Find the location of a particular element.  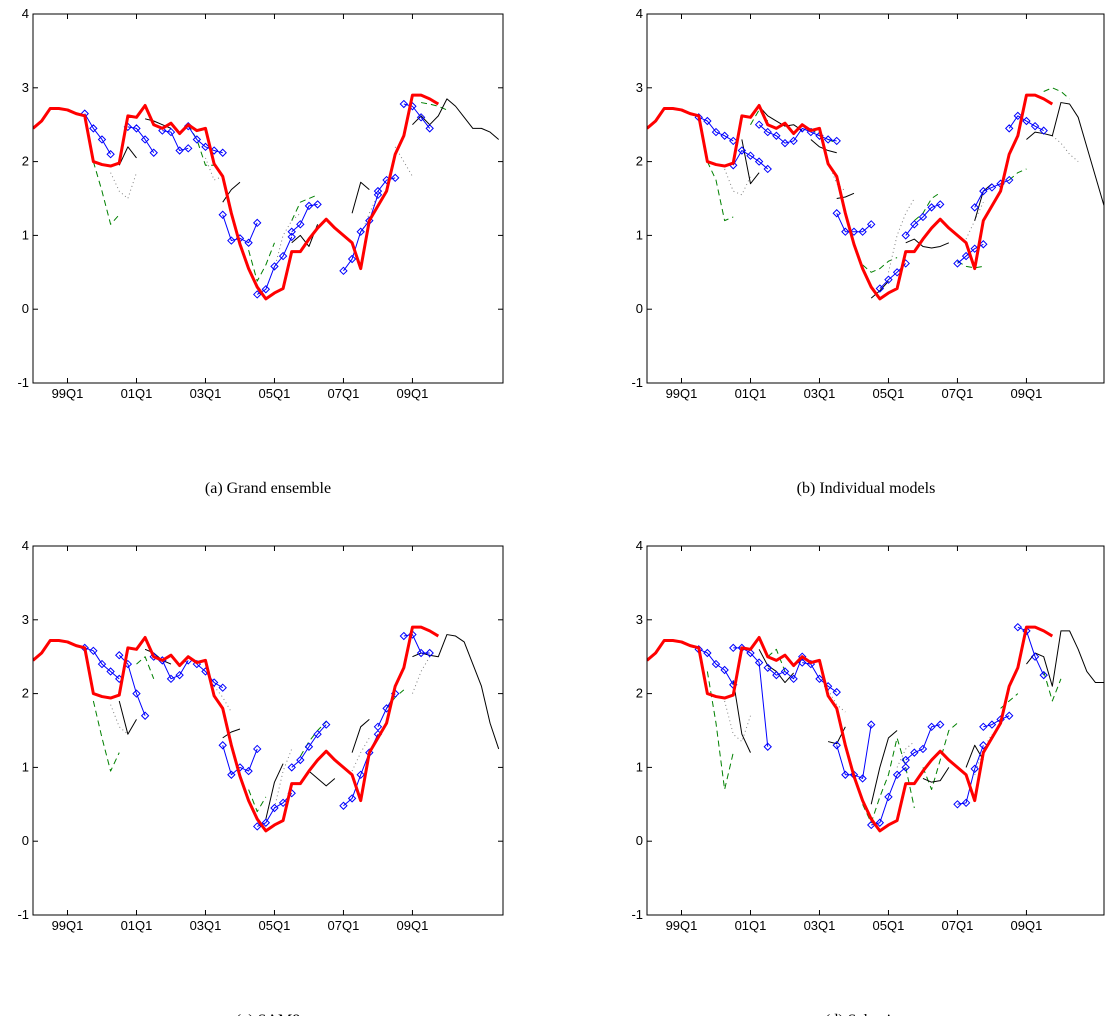

y-tick-label: 2 is located at coordinates (25, 693).